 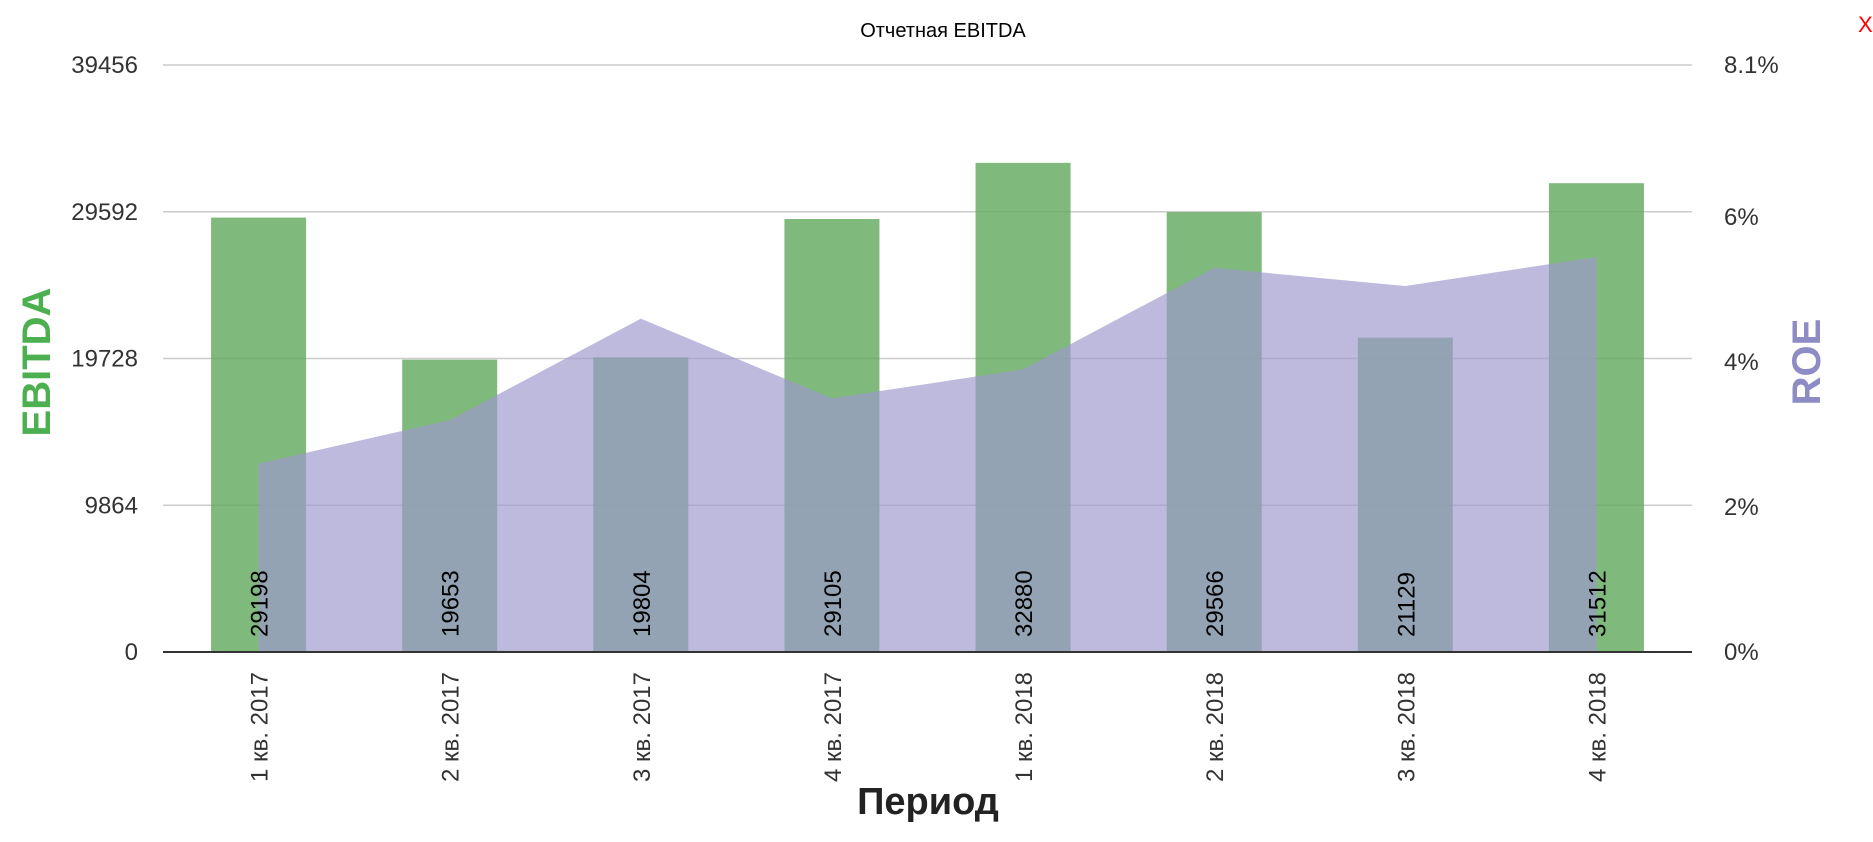 What do you see at coordinates (1215, 603) in the screenshot?
I see `bar-data-label: 29566` at bounding box center [1215, 603].